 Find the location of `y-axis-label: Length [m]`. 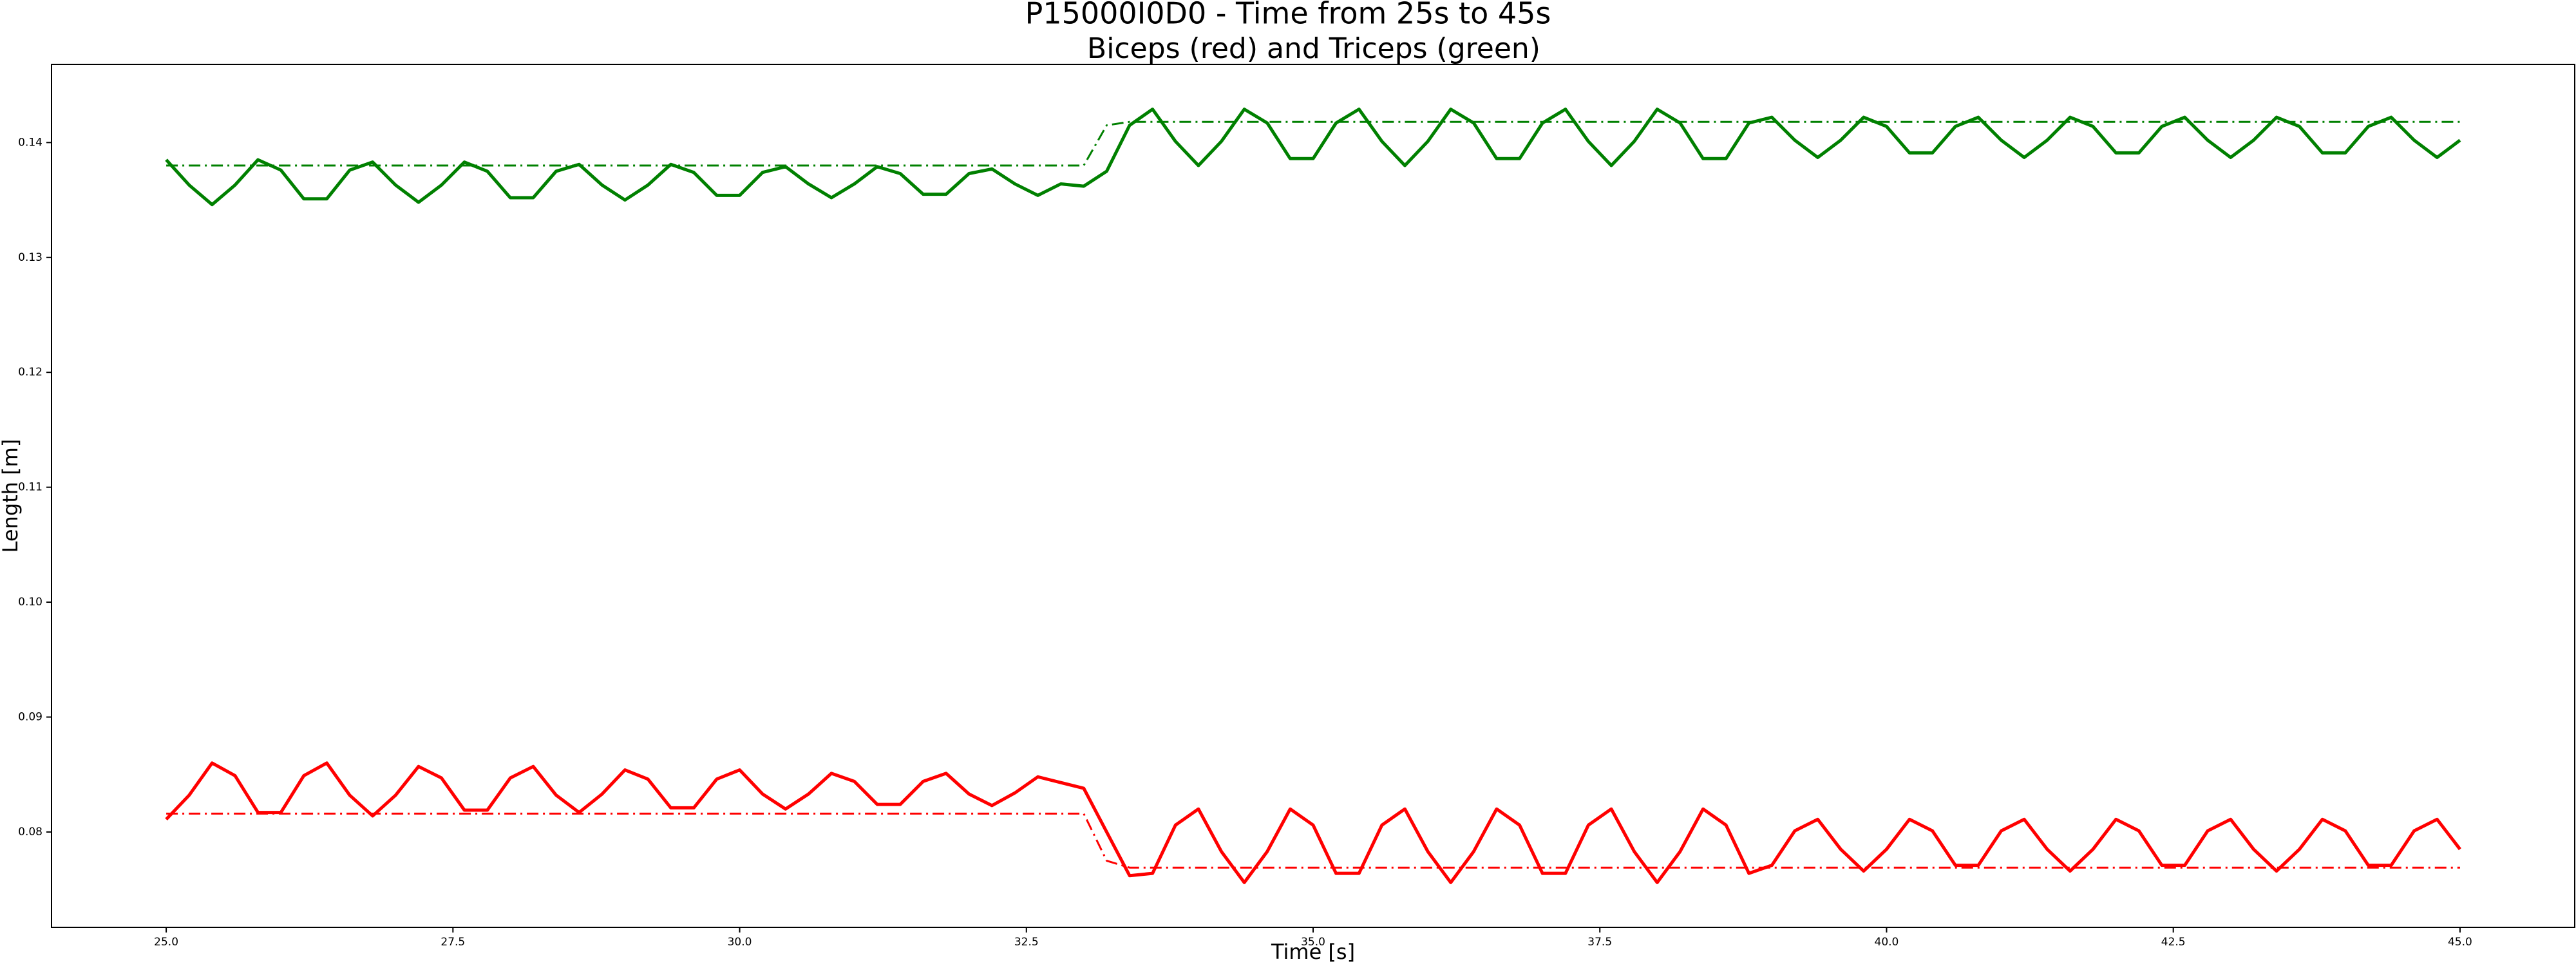

y-axis-label: Length [m] is located at coordinates (11, 496).